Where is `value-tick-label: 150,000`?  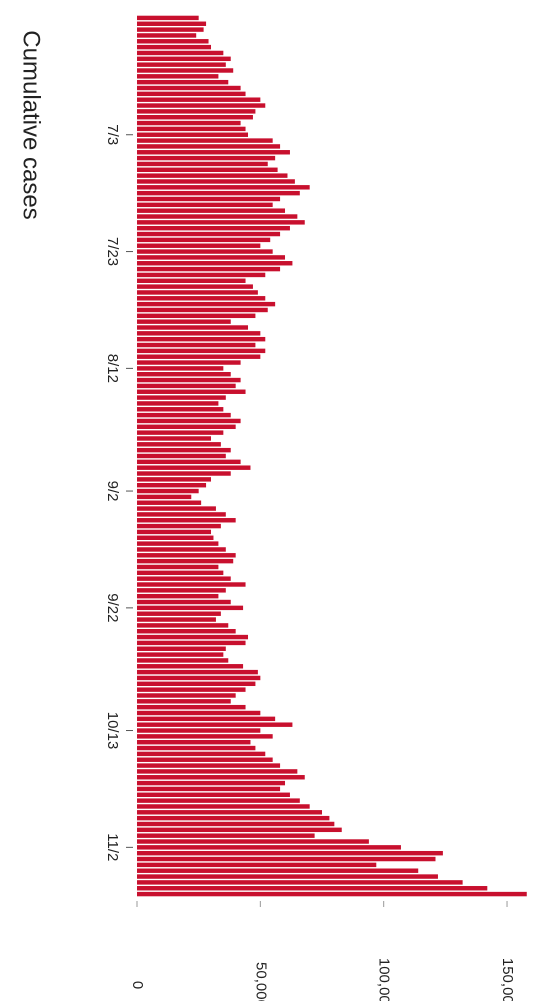 value-tick-label: 150,000 is located at coordinates (507, 979).